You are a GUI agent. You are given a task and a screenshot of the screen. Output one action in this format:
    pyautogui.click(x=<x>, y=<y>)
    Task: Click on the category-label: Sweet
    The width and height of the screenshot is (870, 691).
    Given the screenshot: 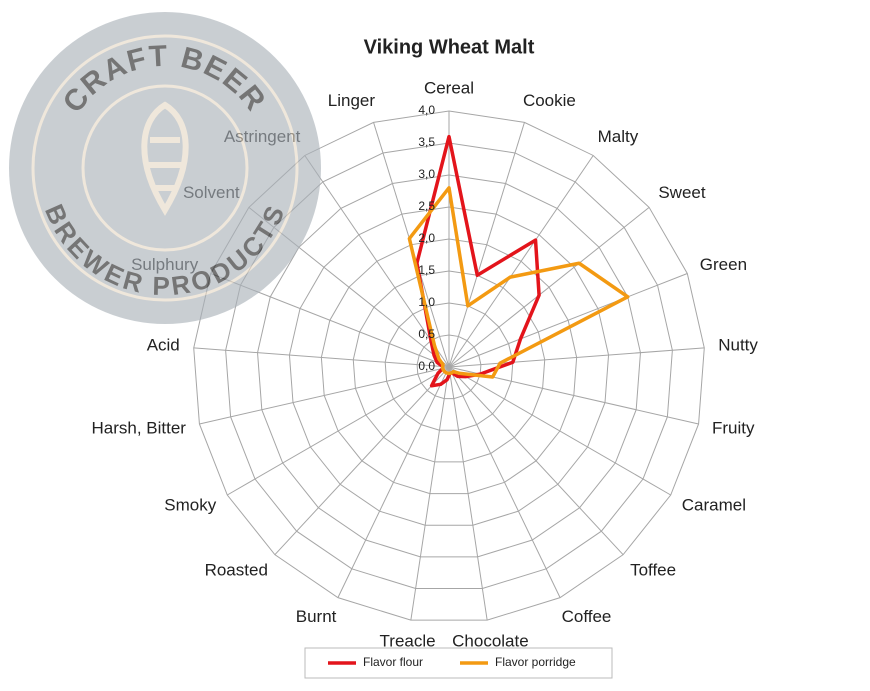 What is the action you would take?
    pyautogui.click(x=682, y=192)
    